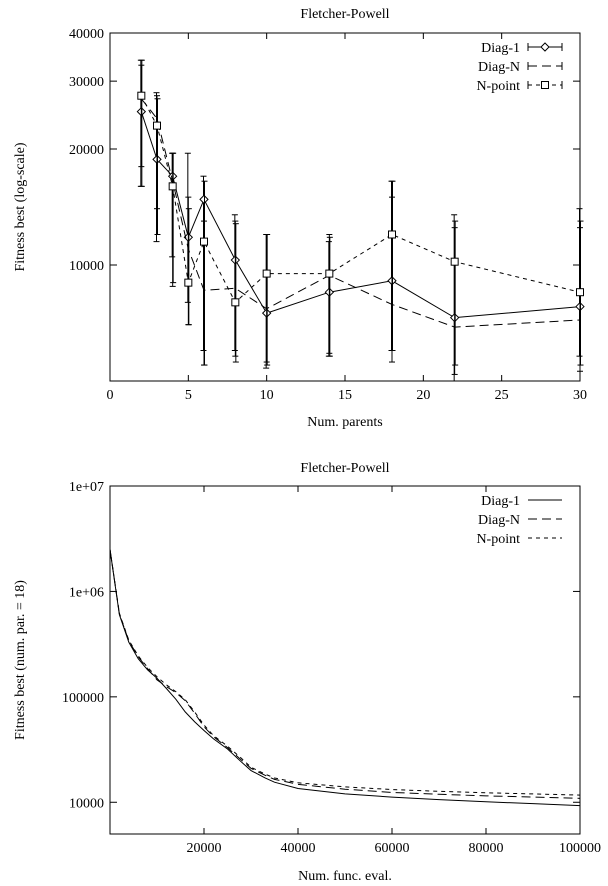  Describe the element at coordinates (86, 592) in the screenshot. I see `y-tick-label: 1e+06` at that location.